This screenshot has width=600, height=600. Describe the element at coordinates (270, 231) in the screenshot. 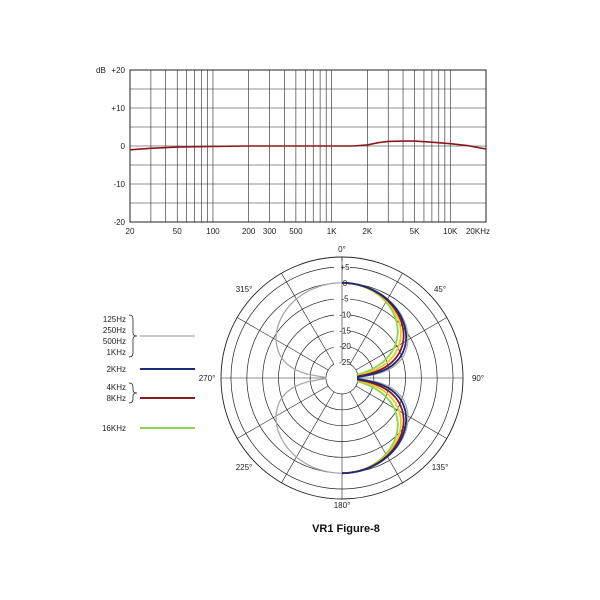

I see `x-tick-label: 300` at that location.